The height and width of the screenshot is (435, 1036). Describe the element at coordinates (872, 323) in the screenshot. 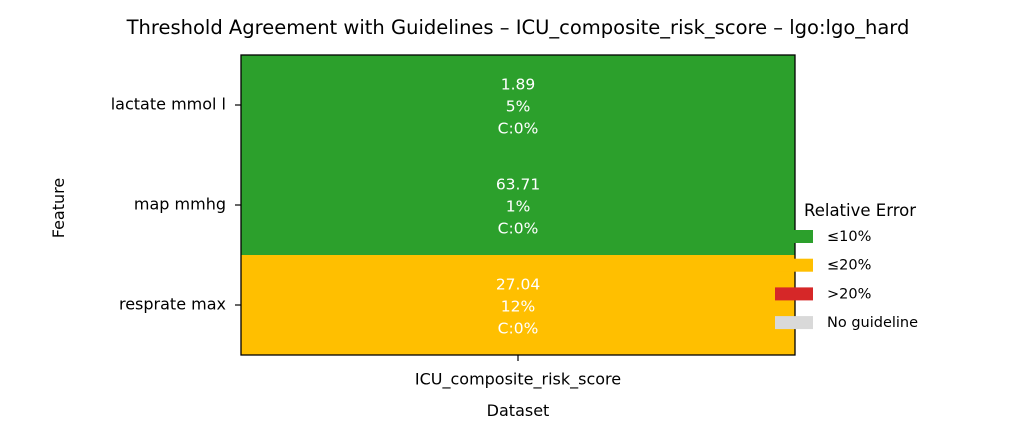

I see `legend-label: No guideline` at that location.